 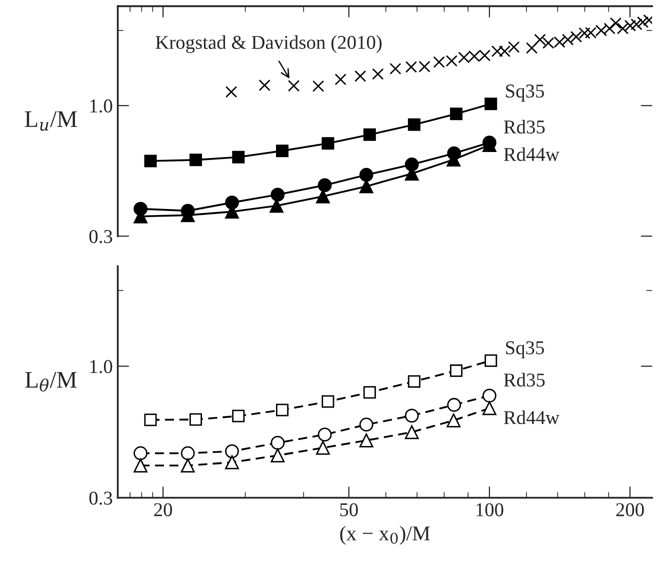 I want to click on x-axis-title: (x − x$_{0}$)/M, so click(x=385, y=535).